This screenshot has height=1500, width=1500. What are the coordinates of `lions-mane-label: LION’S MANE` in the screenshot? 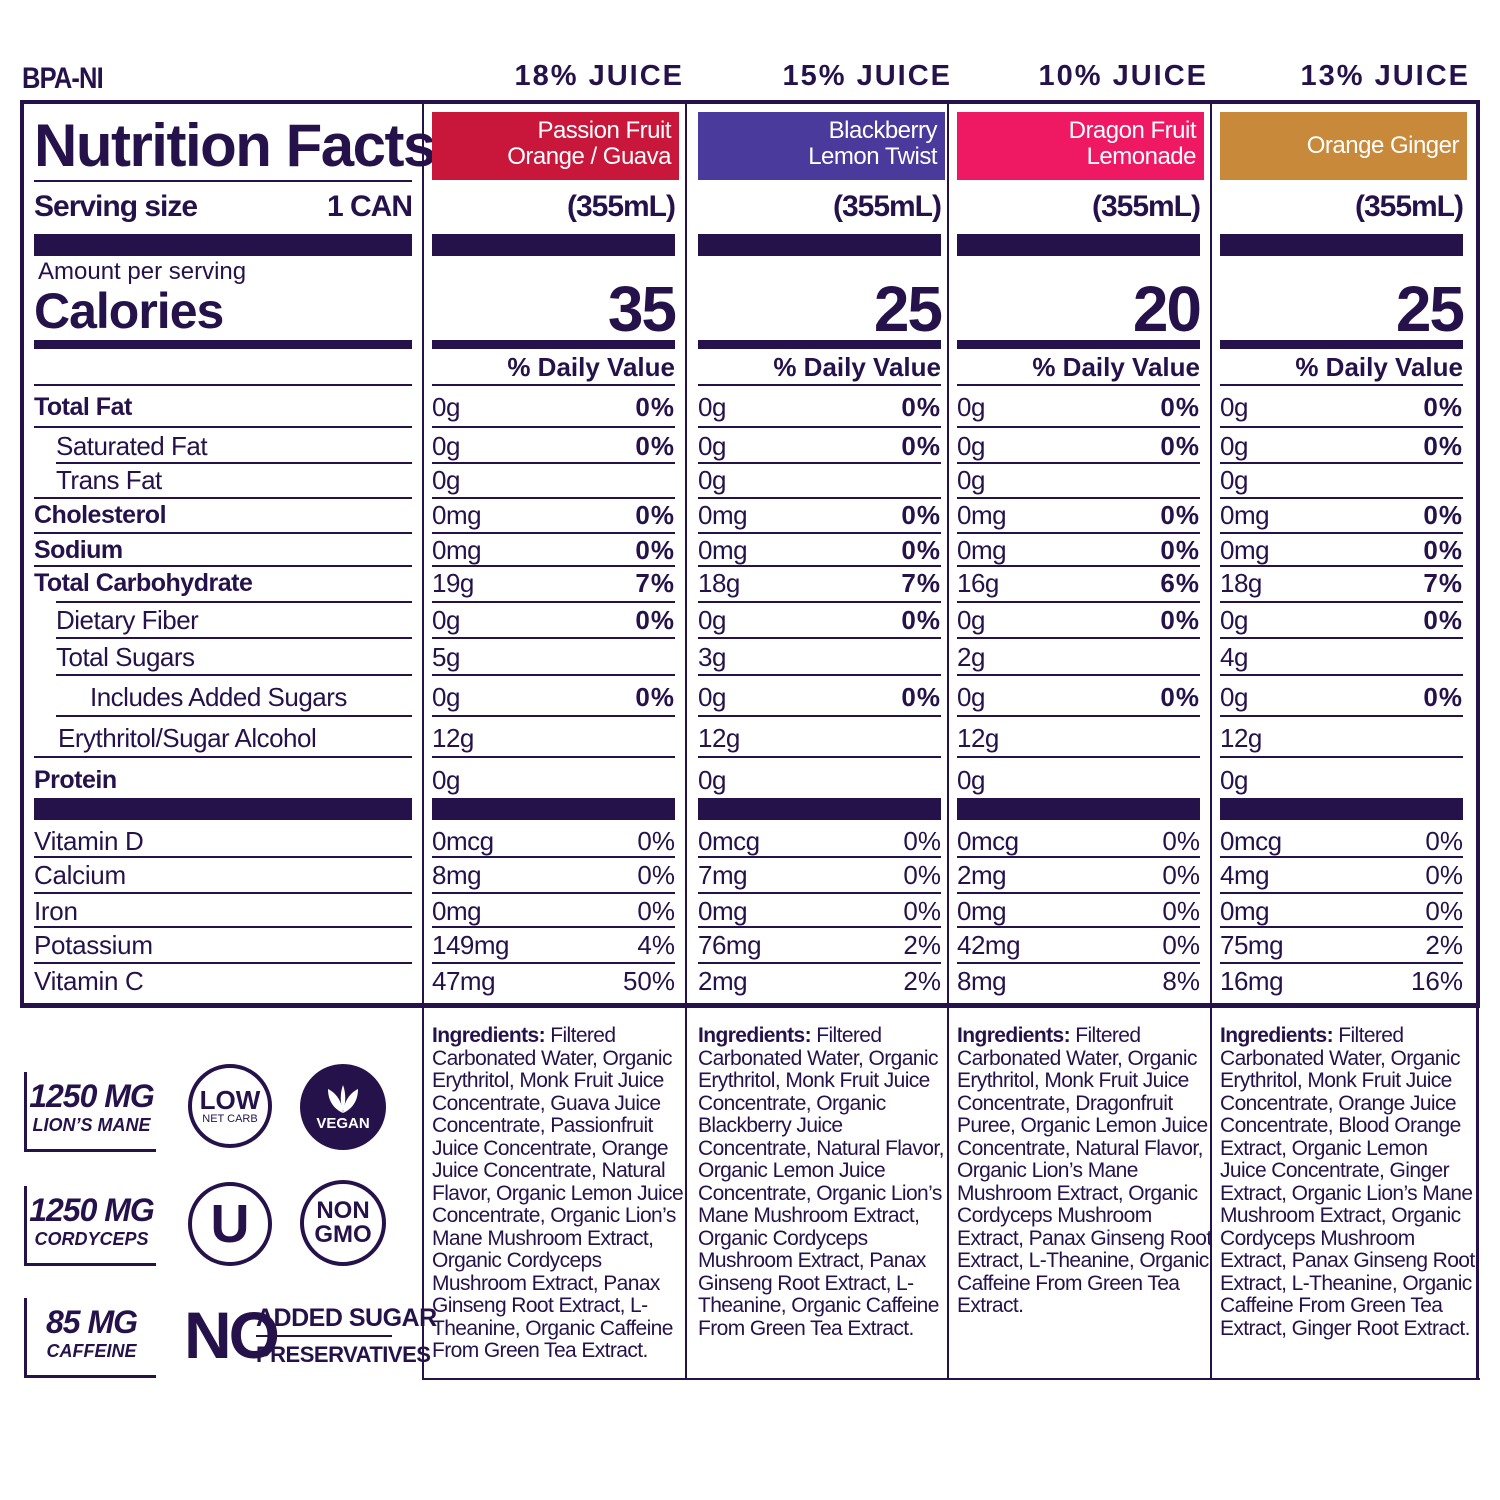 It's located at (91, 1125).